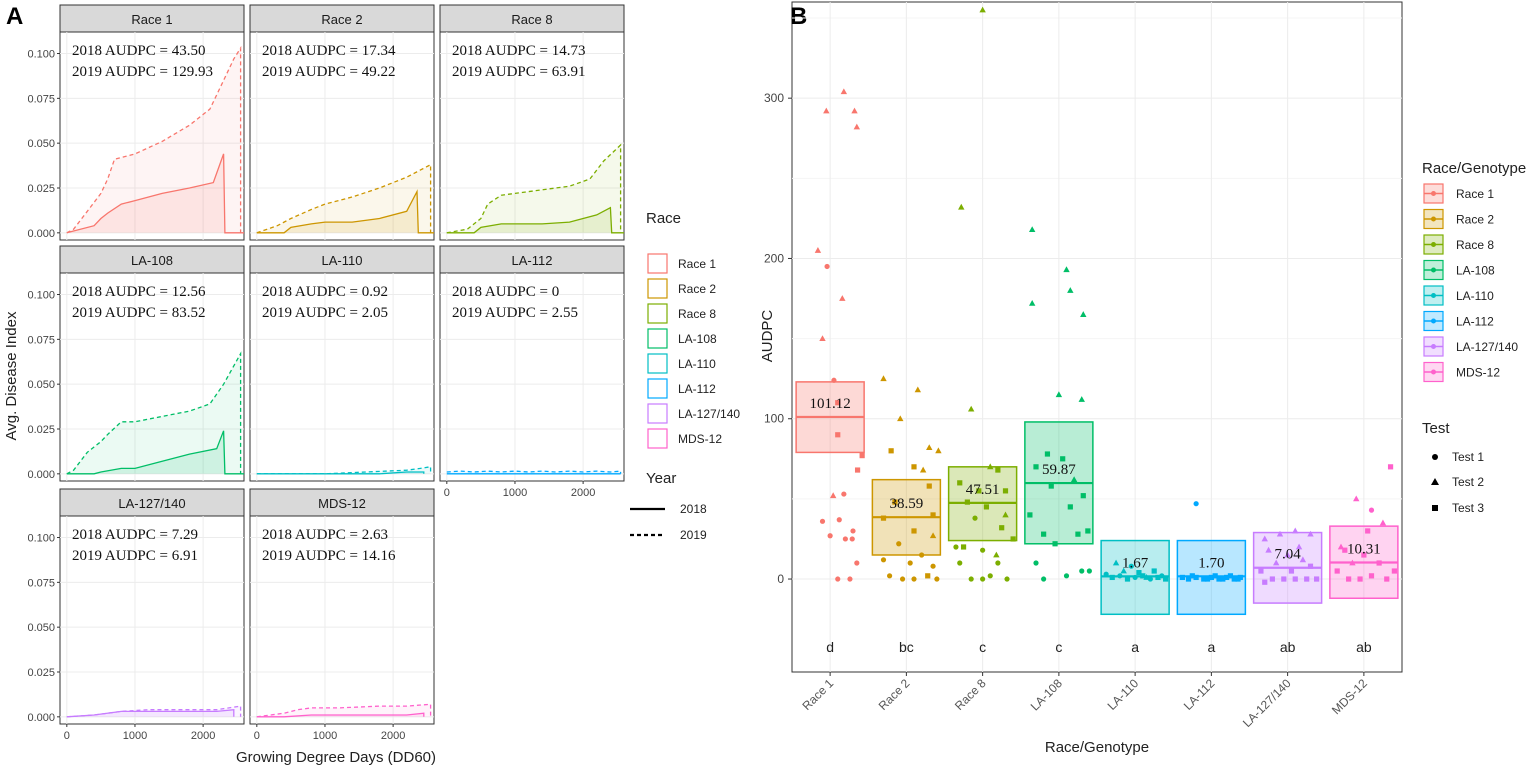  I want to click on facet-3-ytick-label-0: 0.000, so click(41, 475).